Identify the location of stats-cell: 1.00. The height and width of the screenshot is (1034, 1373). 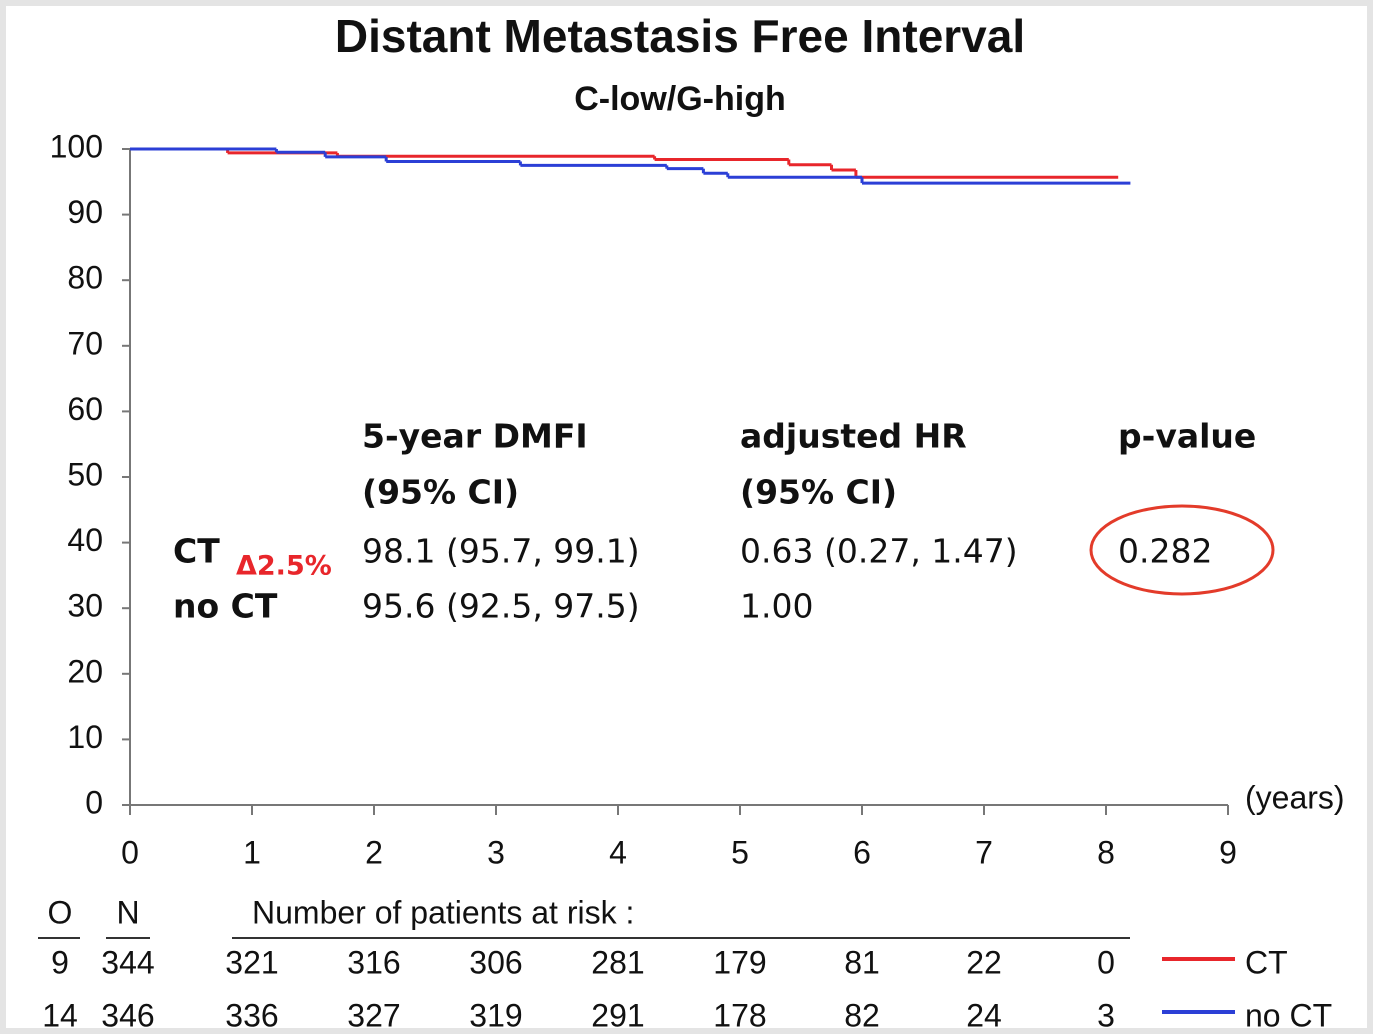
(776, 606).